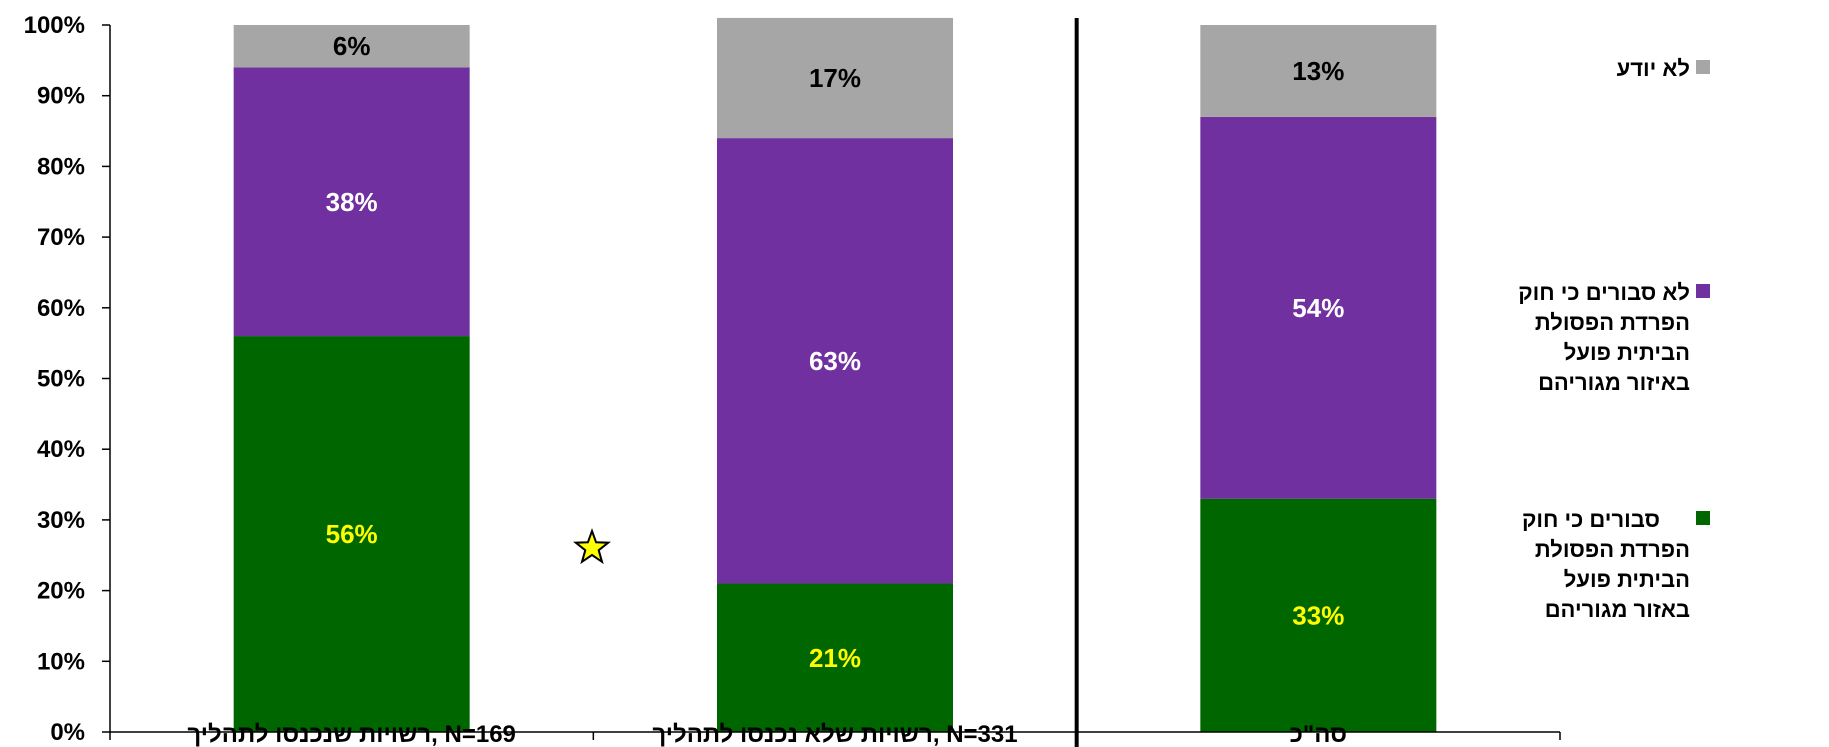 This screenshot has width=1829, height=747. I want to click on data-label: 63%, so click(835, 361).